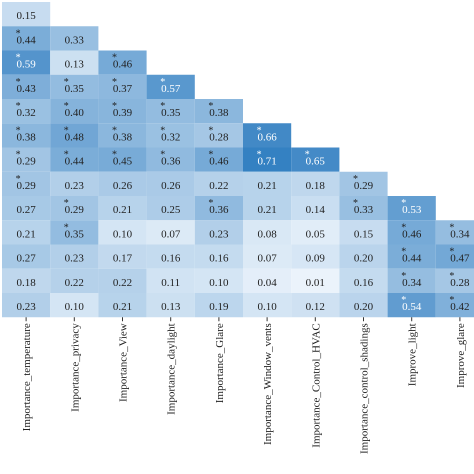 This screenshot has height=474, width=474. Describe the element at coordinates (220, 363) in the screenshot. I see `x-tick-label: Importance_Glare` at that location.